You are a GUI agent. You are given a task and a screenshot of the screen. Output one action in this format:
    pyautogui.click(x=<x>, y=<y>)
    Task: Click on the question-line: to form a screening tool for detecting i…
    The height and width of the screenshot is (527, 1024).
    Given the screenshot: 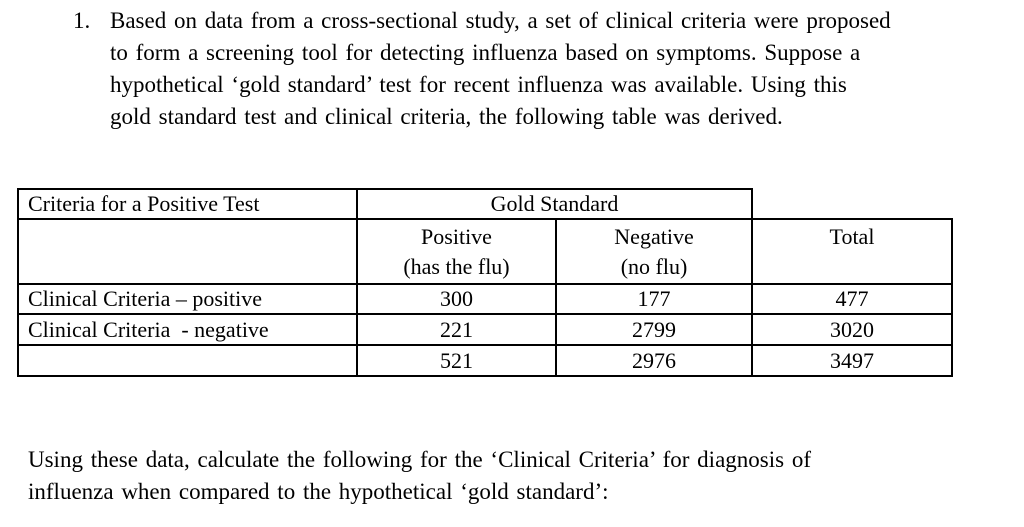 What is the action you would take?
    pyautogui.click(x=485, y=52)
    